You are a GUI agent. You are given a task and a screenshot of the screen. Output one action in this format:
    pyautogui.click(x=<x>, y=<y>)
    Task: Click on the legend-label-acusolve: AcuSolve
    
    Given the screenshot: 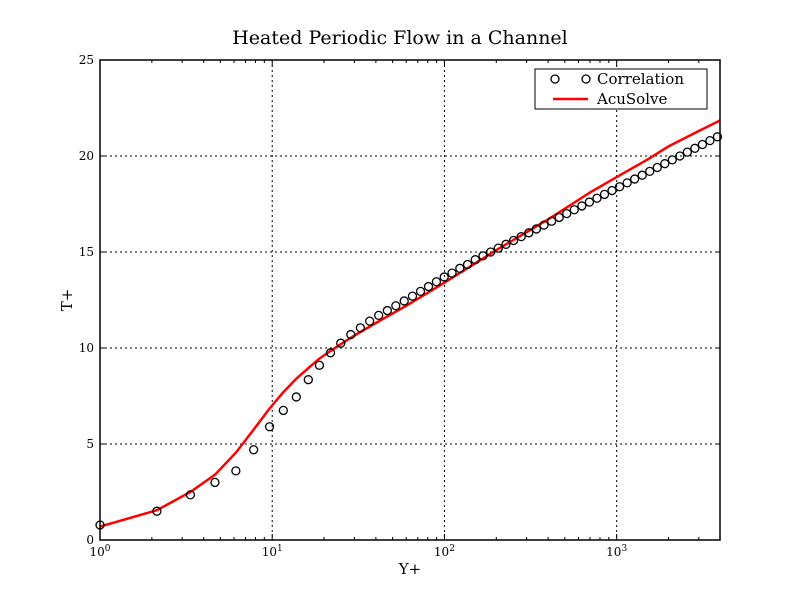 What is the action you would take?
    pyautogui.click(x=631, y=99)
    